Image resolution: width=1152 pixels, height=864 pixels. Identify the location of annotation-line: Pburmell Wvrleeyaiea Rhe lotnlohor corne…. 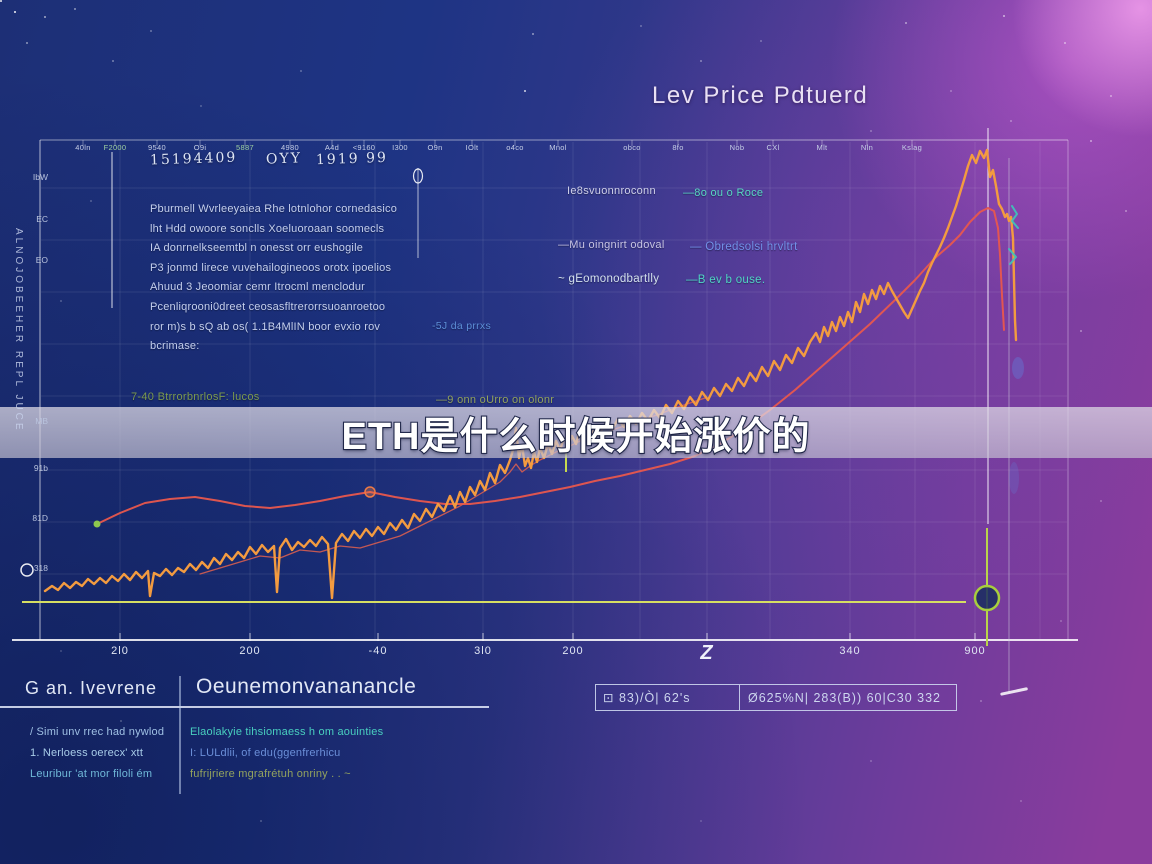
(274, 209).